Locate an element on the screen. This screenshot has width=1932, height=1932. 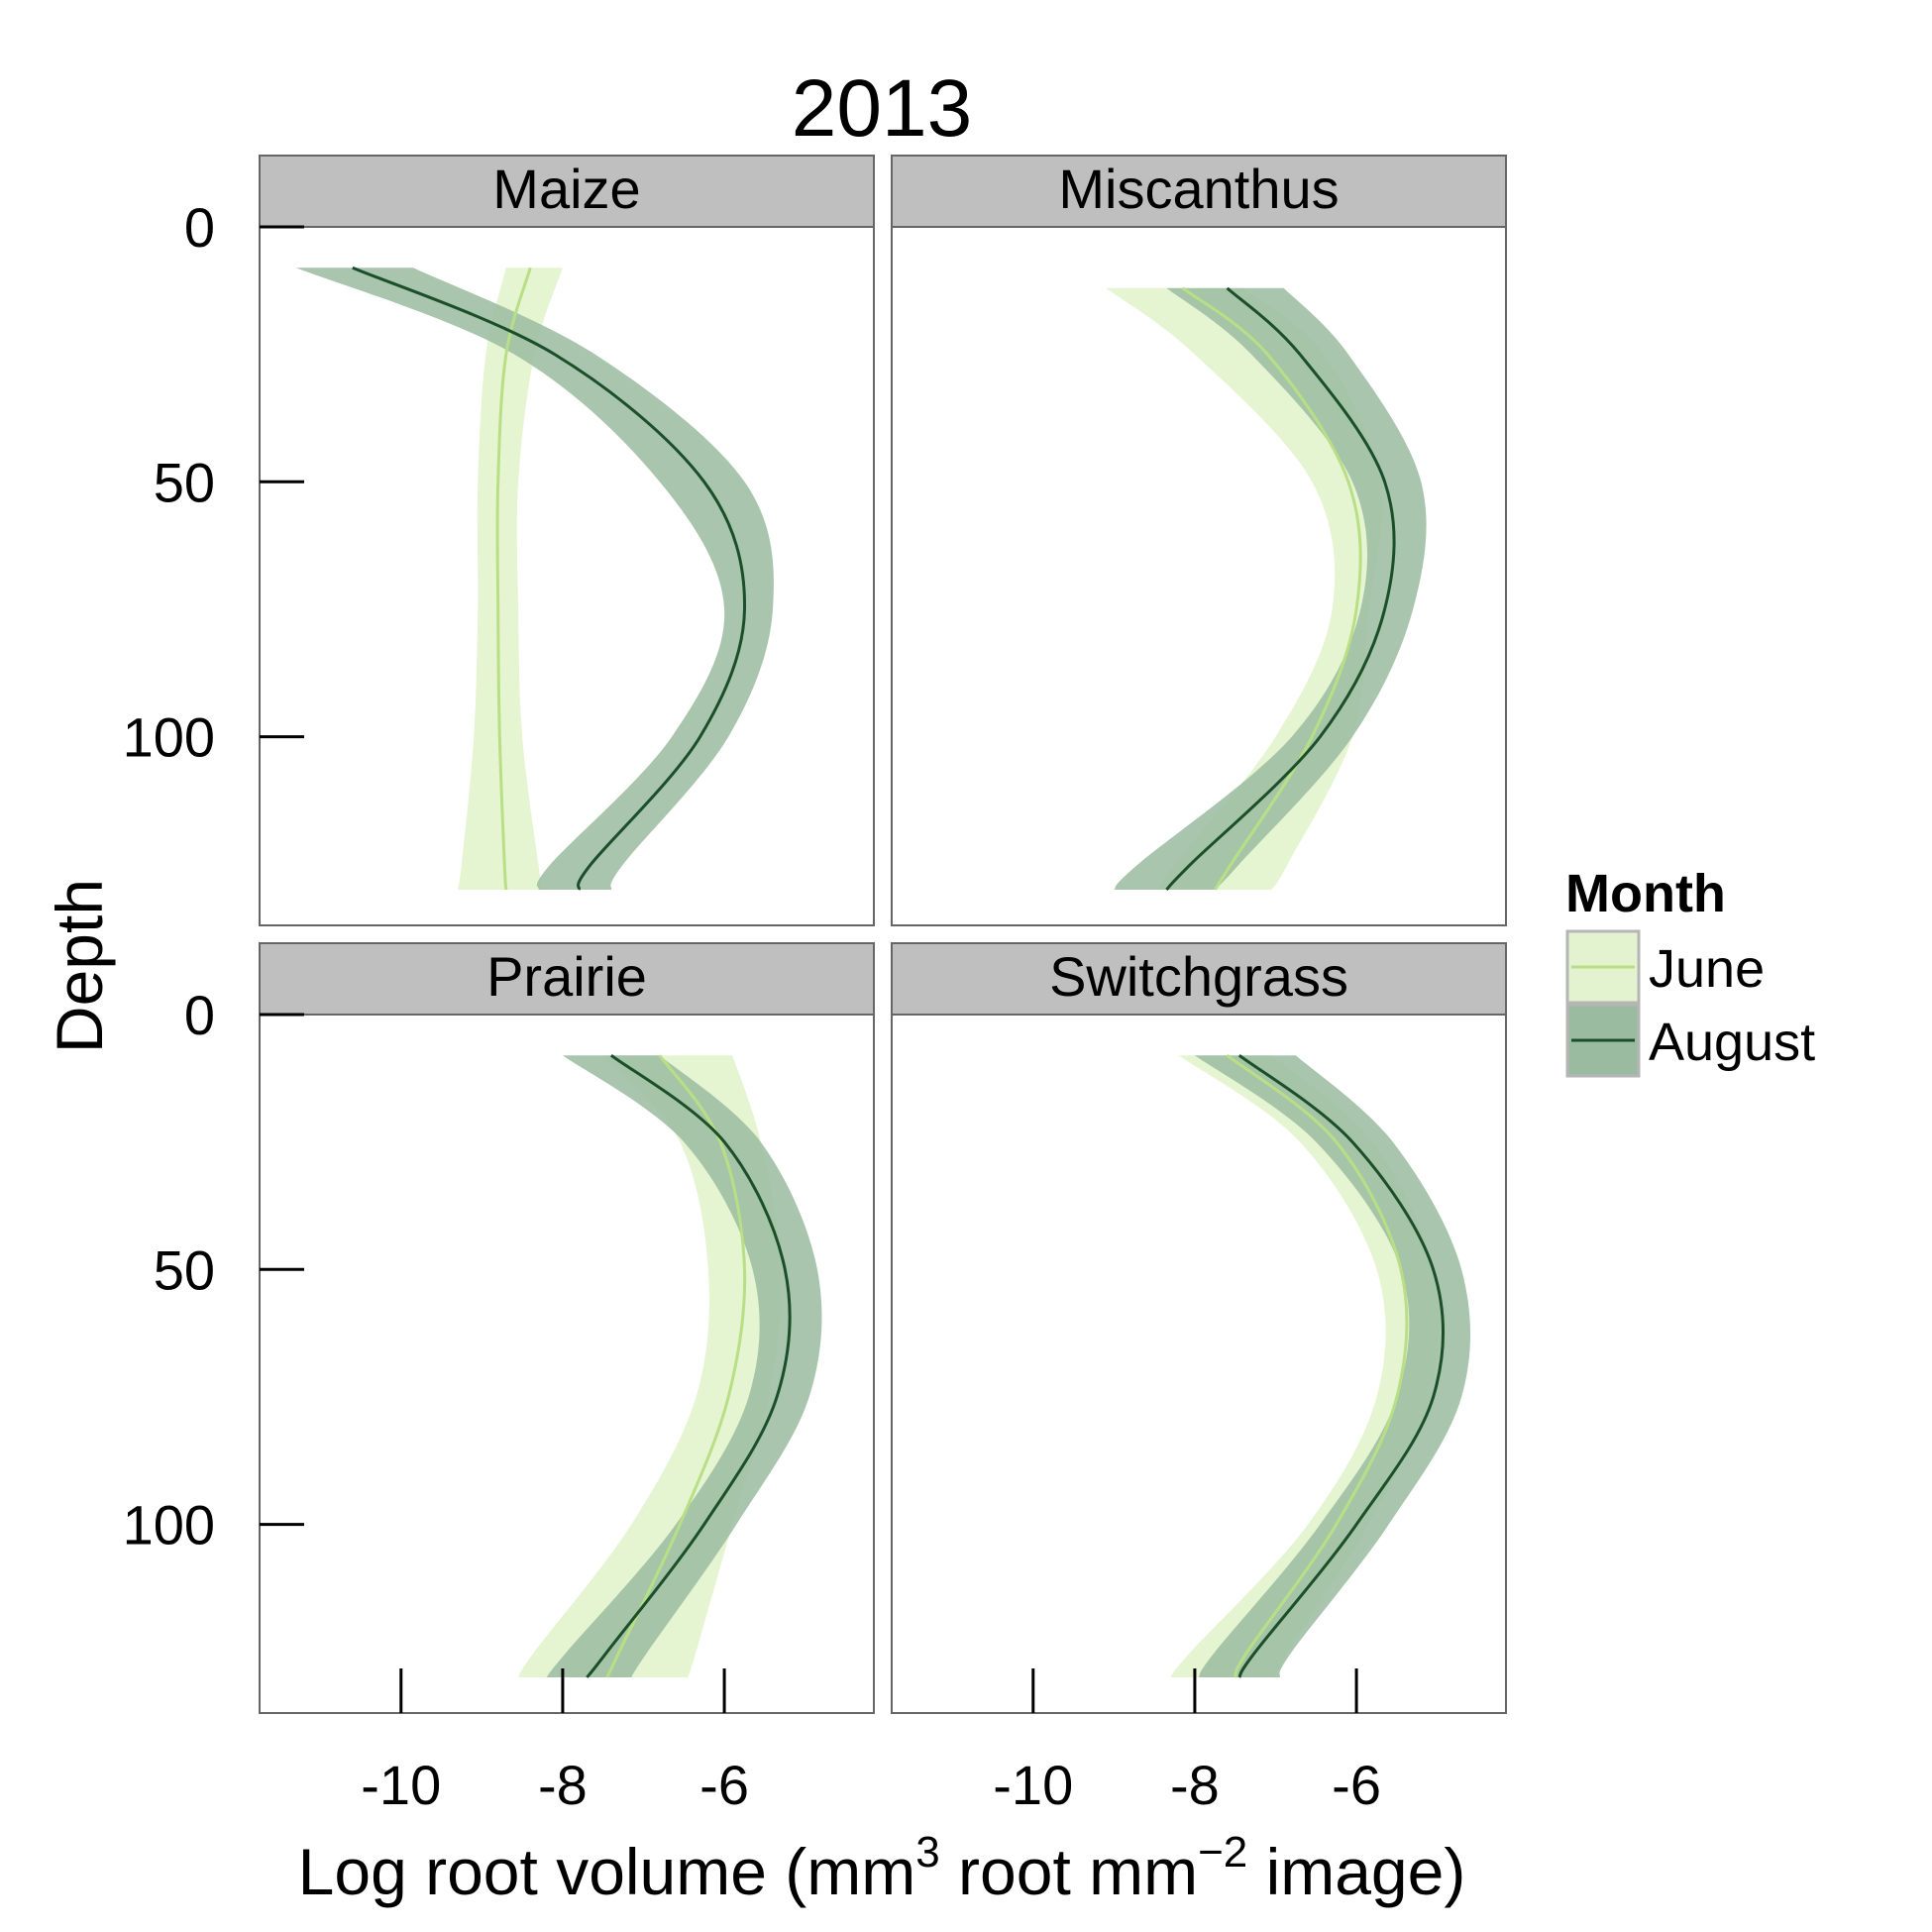
strip-maize is located at coordinates (567, 191).